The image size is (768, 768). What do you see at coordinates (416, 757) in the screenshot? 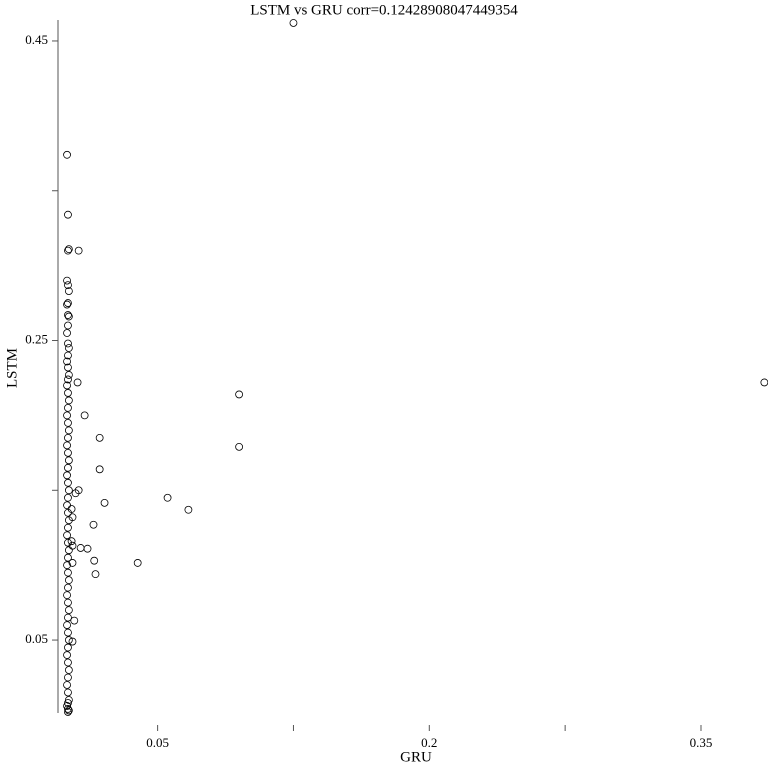
I see `x-axis-label: GRU` at bounding box center [416, 757].